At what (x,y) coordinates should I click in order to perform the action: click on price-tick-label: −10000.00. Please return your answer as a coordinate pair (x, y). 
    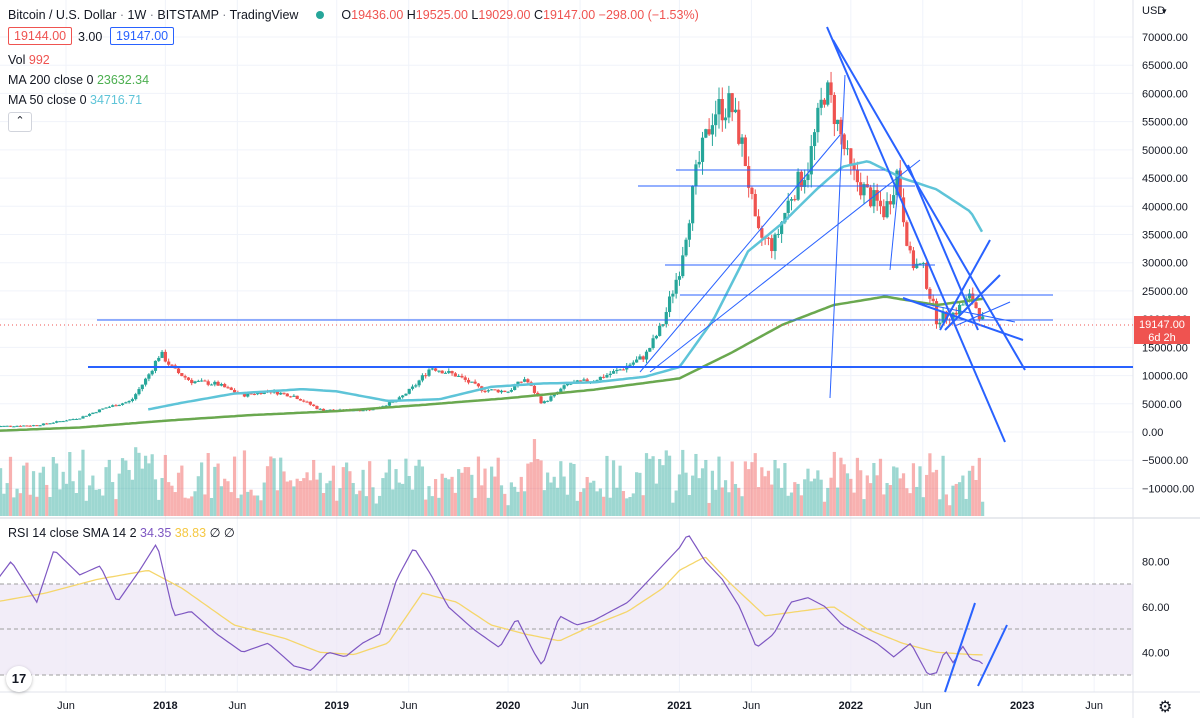
    Looking at the image, I should click on (1168, 489).